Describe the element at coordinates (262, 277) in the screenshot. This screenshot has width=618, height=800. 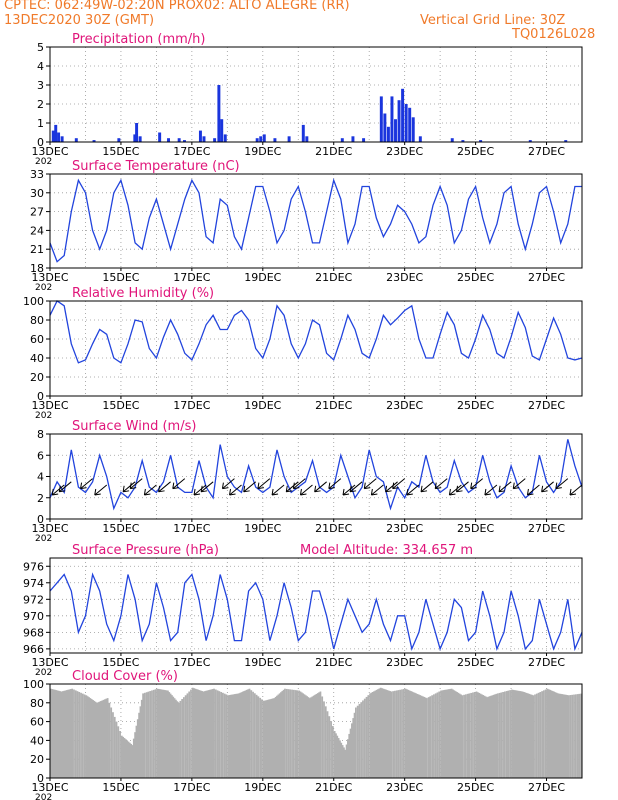
I see `x-tick-label: 19DEC` at that location.